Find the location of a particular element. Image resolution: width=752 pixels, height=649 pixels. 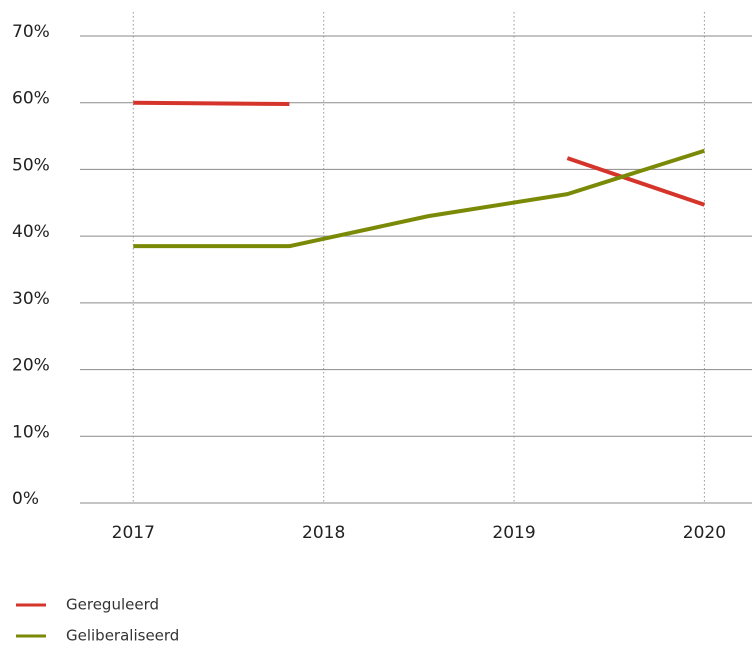

x-tick-label: 2017 is located at coordinates (133, 533).